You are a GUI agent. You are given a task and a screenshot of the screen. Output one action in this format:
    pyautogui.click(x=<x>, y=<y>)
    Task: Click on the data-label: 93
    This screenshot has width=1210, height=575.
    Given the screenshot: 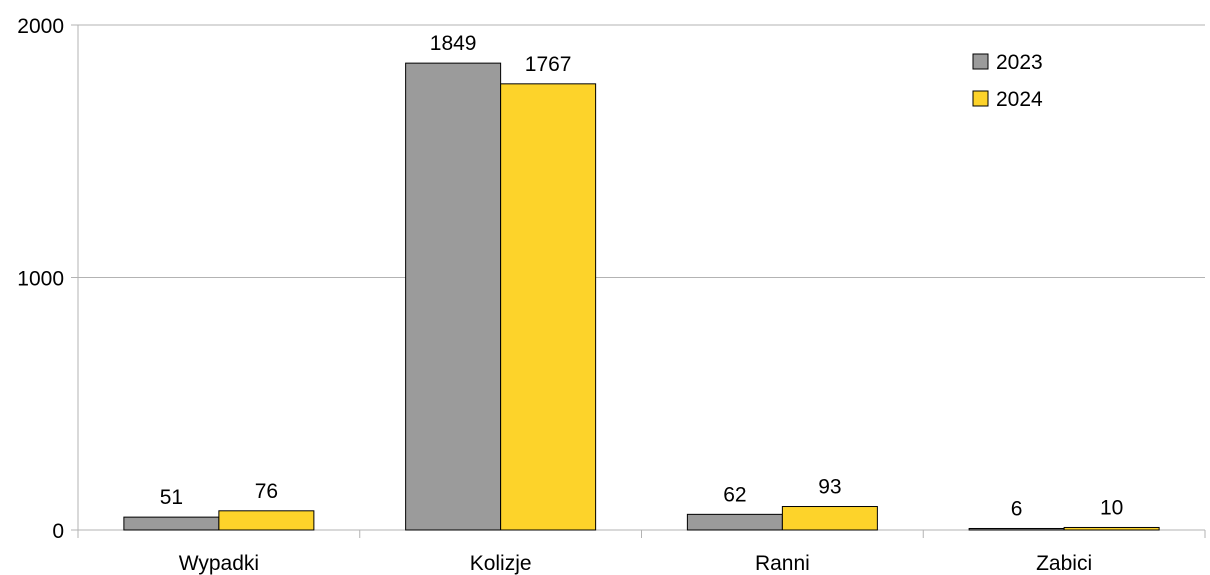 What is the action you would take?
    pyautogui.click(x=829, y=487)
    